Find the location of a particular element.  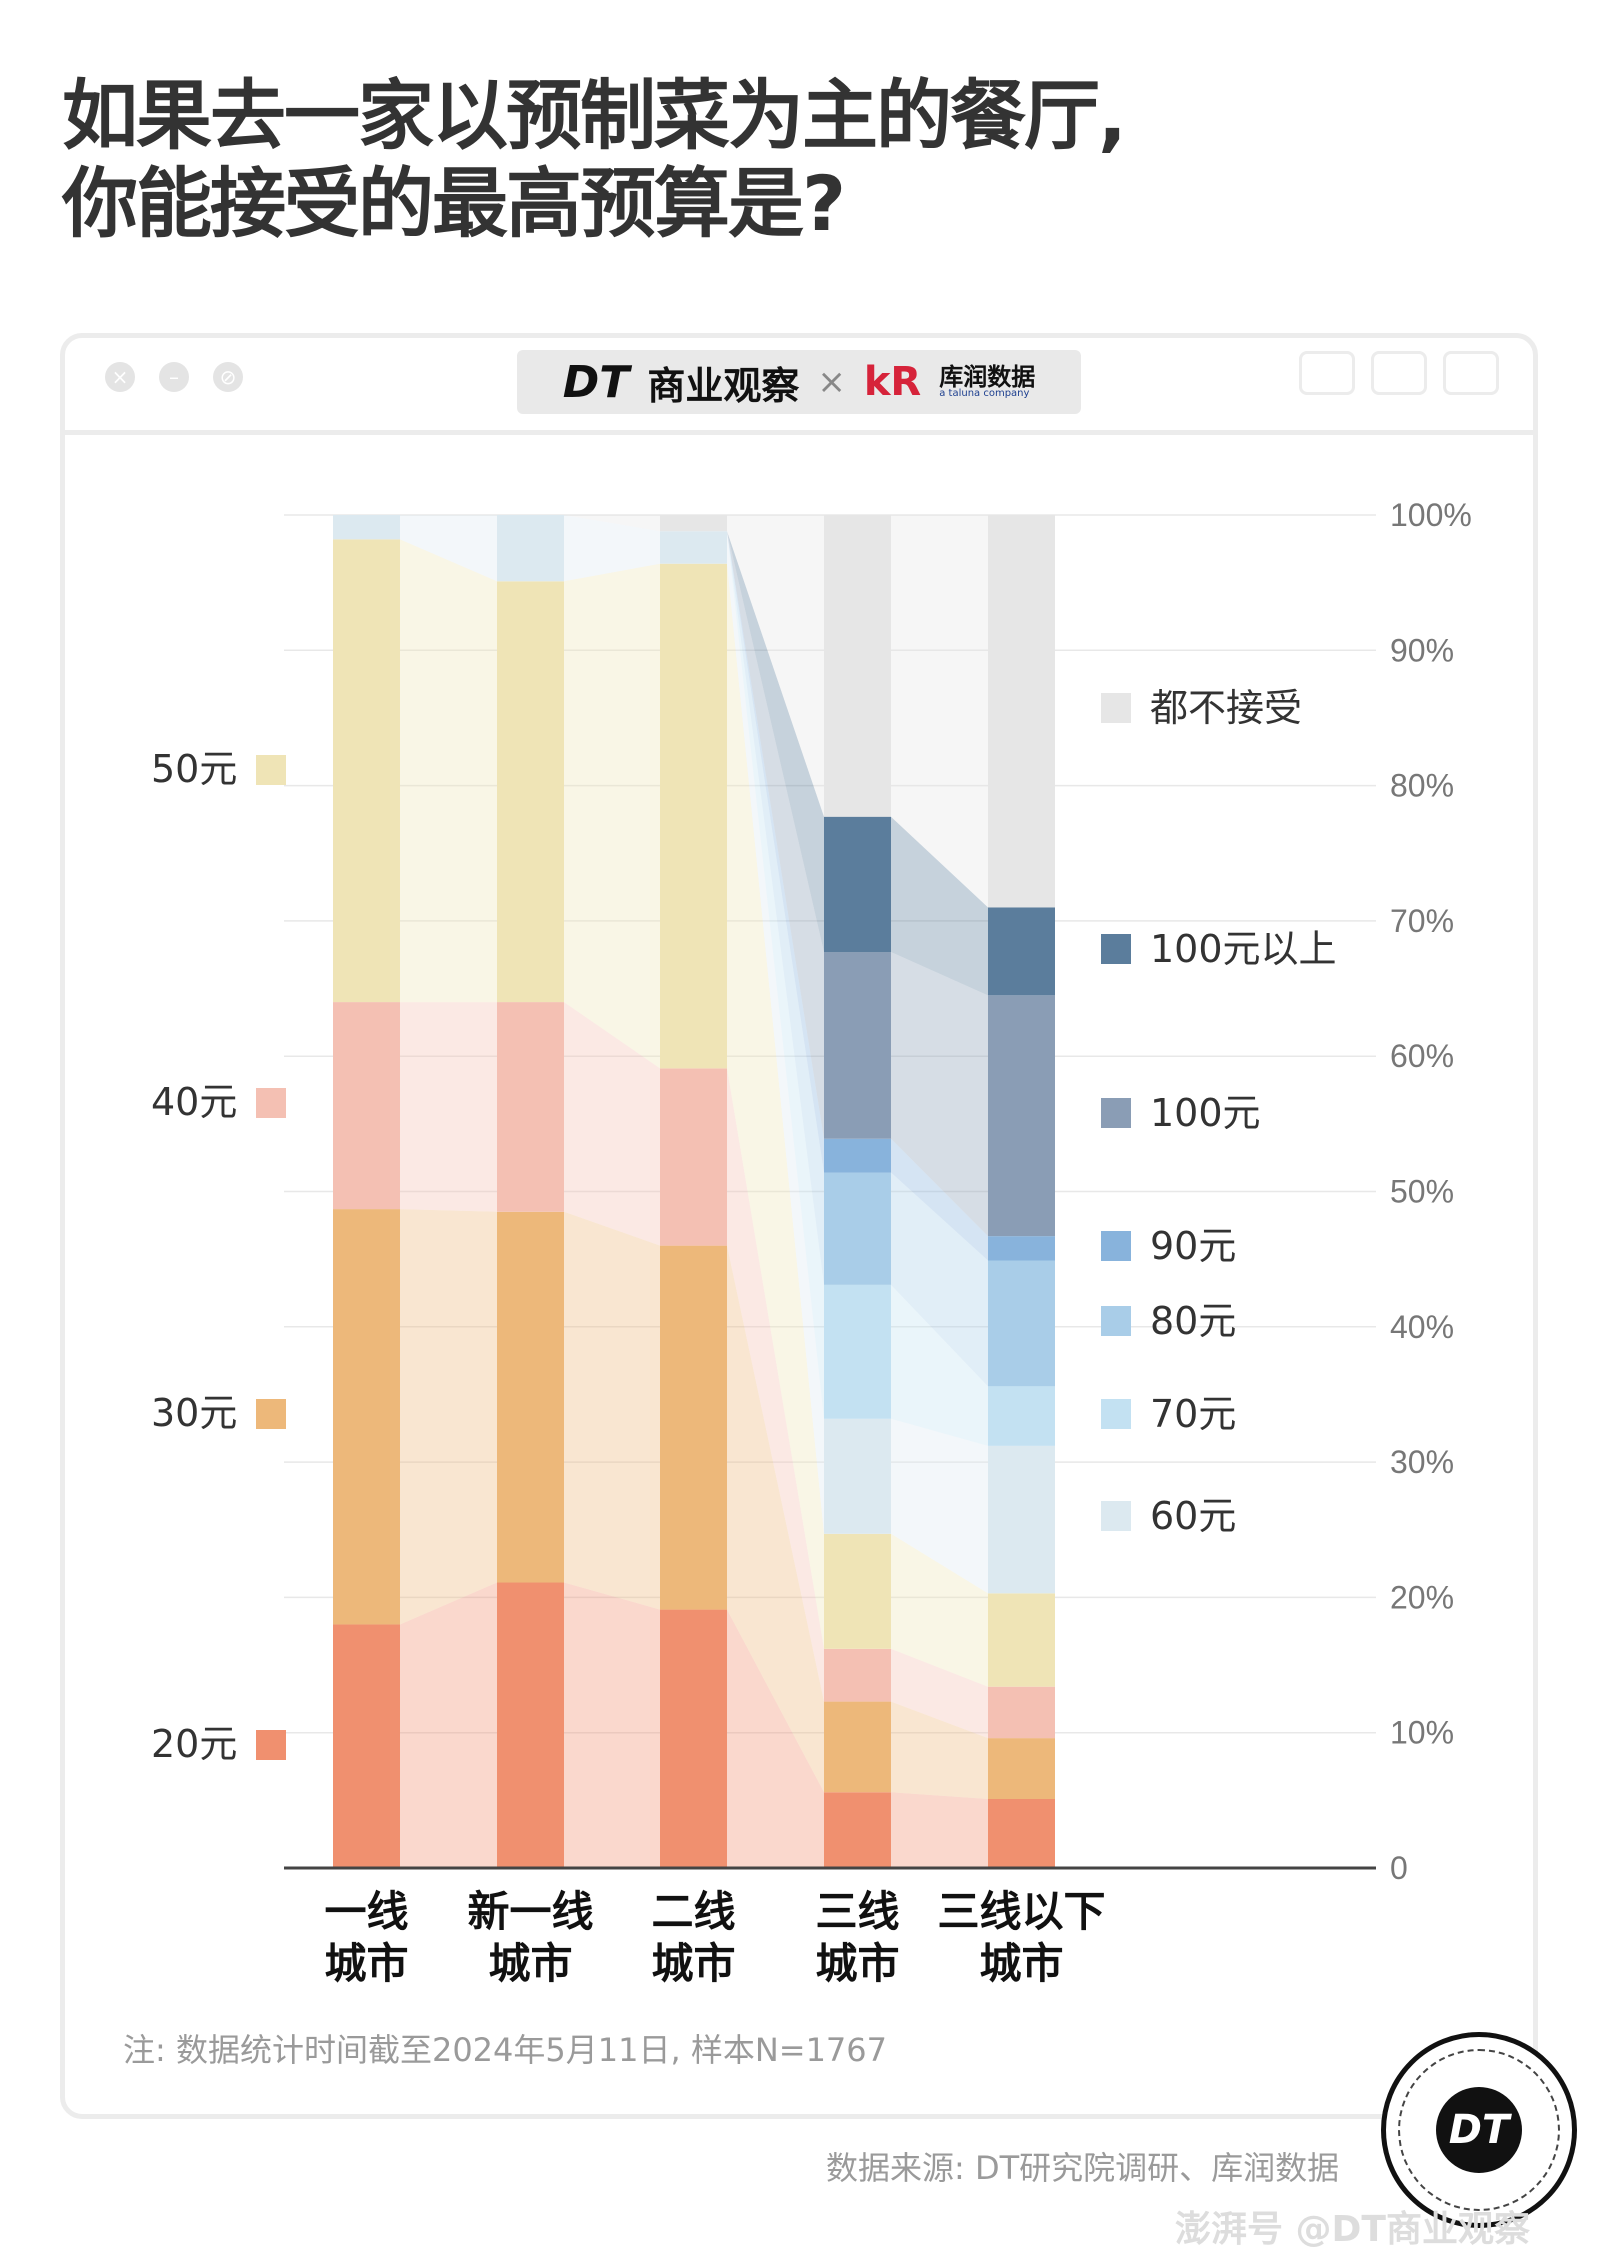

legend-label: 都不接受 is located at coordinates (1226, 708).